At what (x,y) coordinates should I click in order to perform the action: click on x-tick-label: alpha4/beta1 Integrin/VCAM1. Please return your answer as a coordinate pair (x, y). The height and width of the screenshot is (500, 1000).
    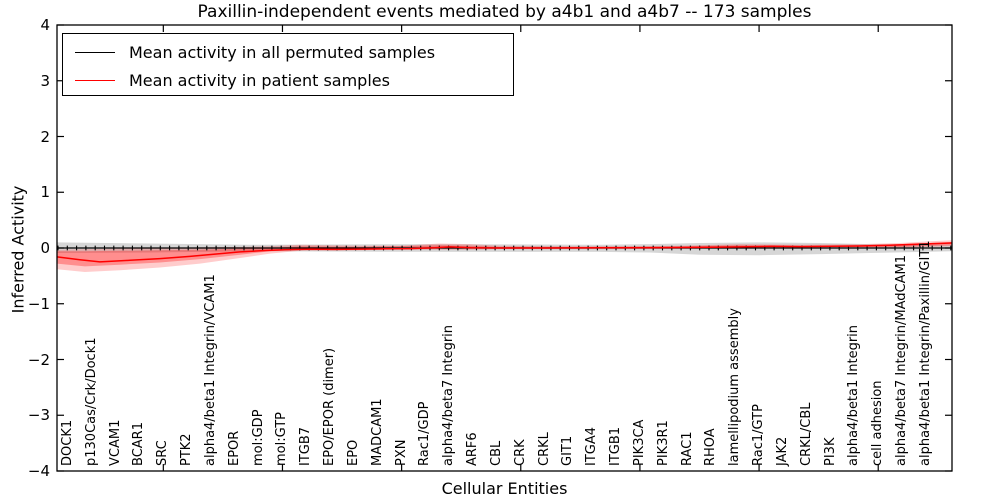
    Looking at the image, I should click on (210, 370).